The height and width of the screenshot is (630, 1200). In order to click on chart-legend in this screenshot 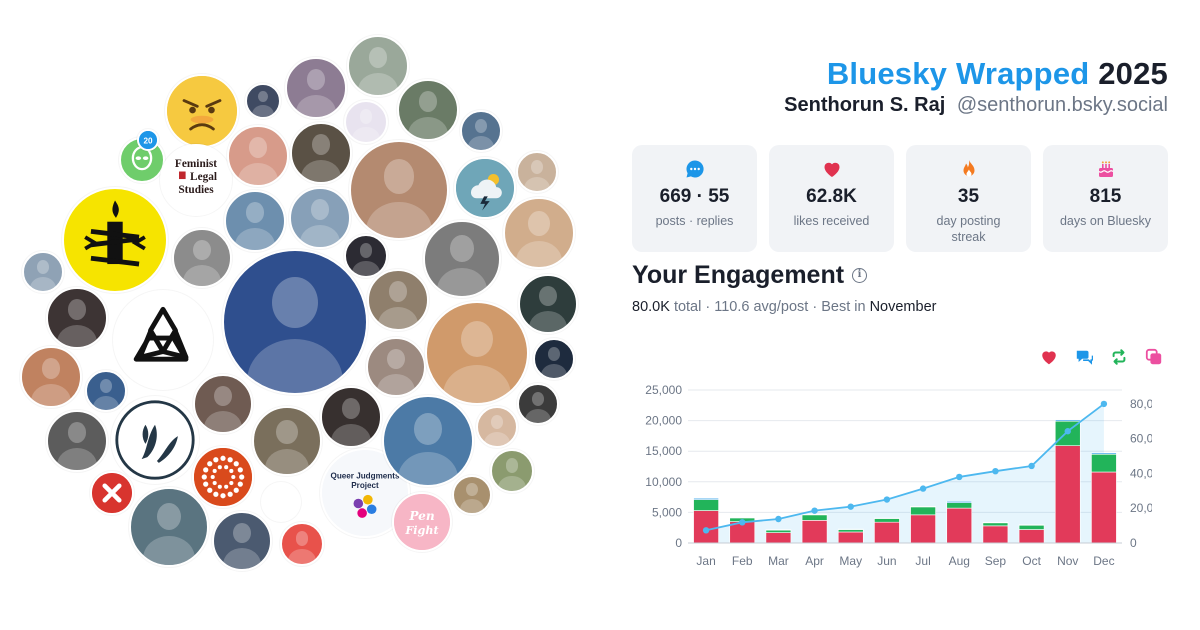, I will do `click(1101, 357)`.